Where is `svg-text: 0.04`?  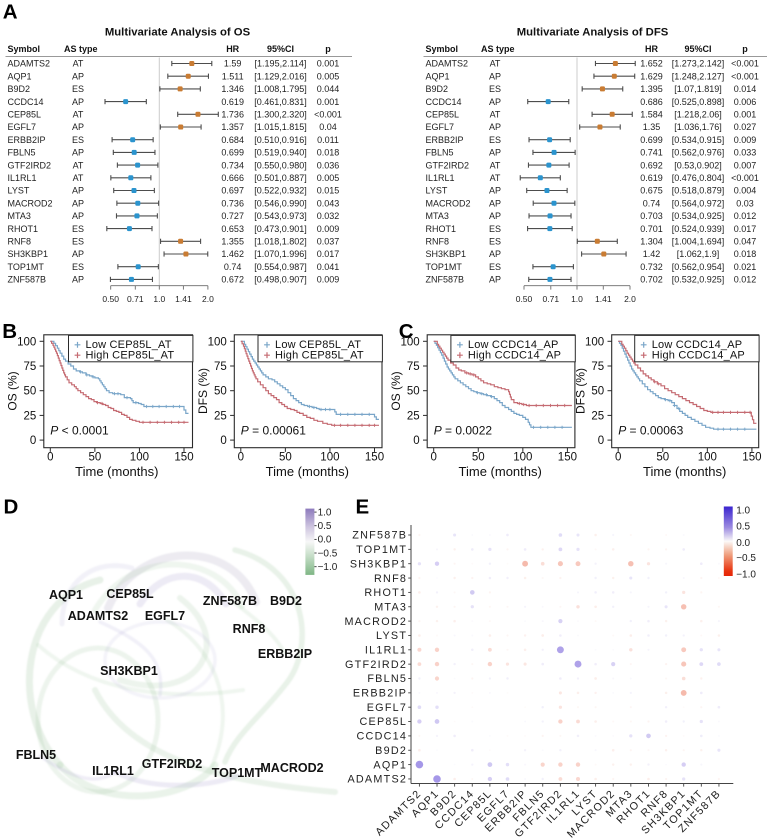 svg-text: 0.04 is located at coordinates (328, 127).